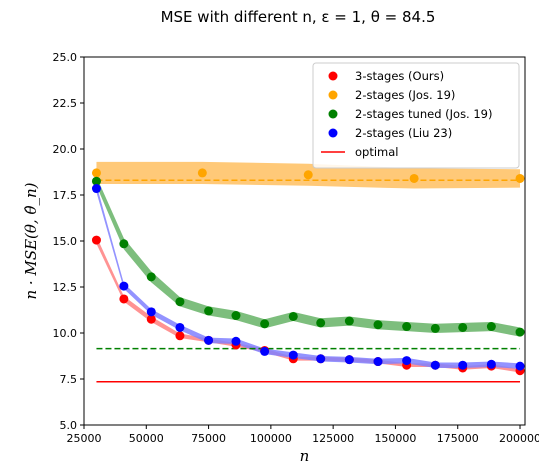  Describe the element at coordinates (333, 438) in the screenshot. I see `x-tick-label: 125000` at that location.